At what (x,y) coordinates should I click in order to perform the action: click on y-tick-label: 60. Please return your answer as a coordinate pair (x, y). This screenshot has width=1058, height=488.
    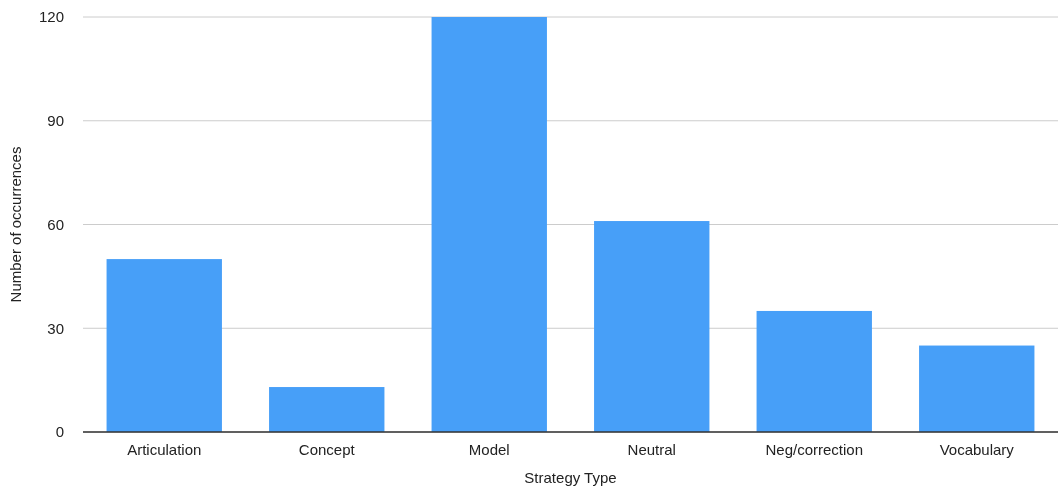
    Looking at the image, I should click on (55, 224).